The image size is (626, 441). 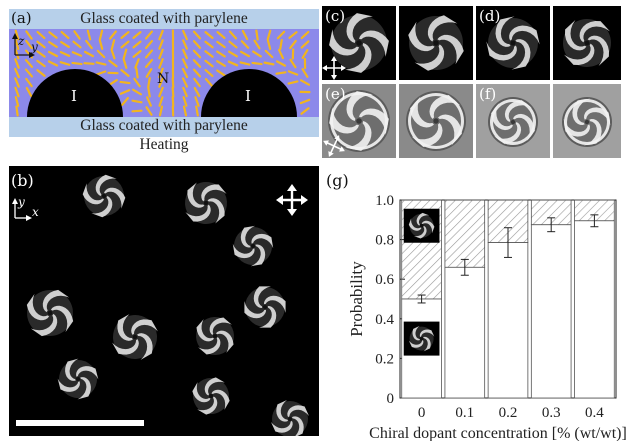 I want to click on y-tick-label: 0.4, so click(x=384, y=320).